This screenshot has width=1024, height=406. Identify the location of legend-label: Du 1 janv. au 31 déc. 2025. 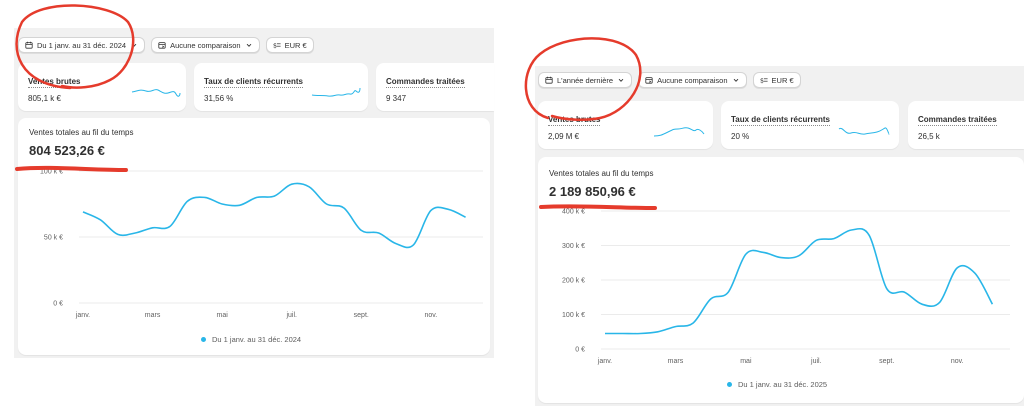
(783, 384).